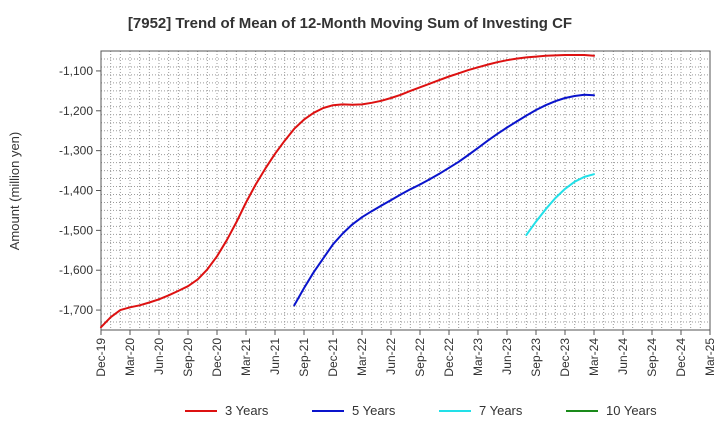 This screenshot has height=440, width=720. What do you see at coordinates (652, 357) in the screenshot?
I see `x-tick-label: Sep-24` at bounding box center [652, 357].